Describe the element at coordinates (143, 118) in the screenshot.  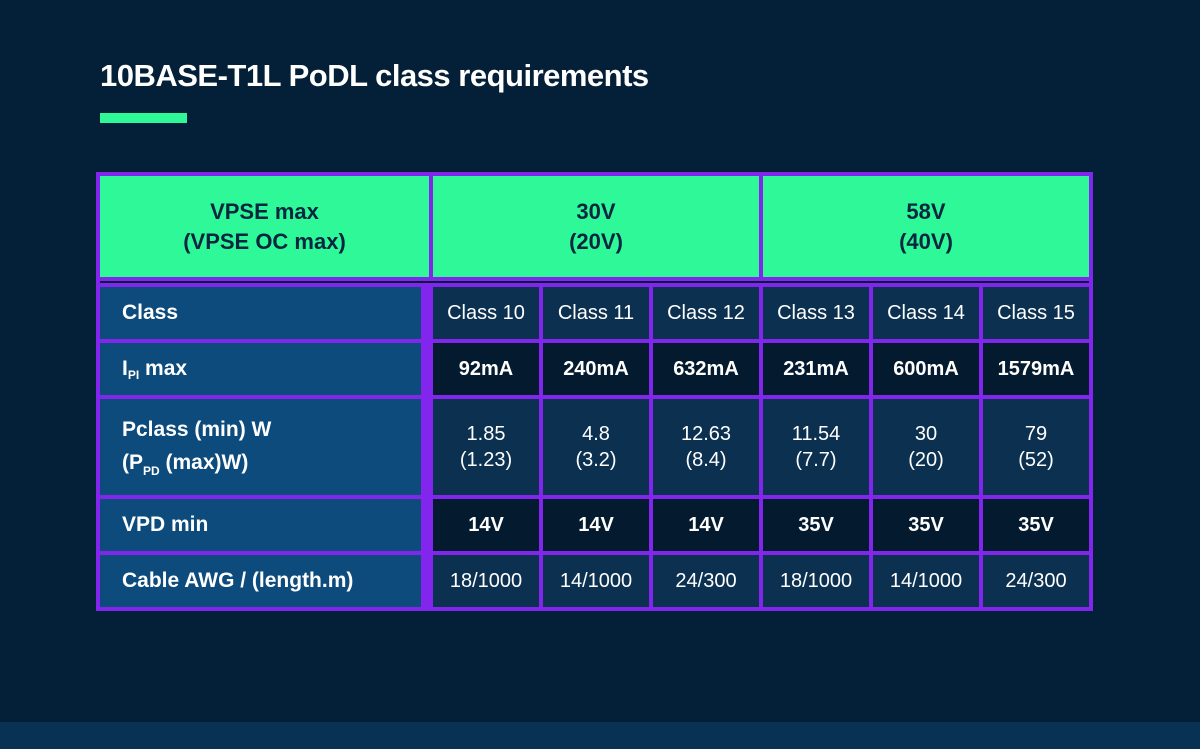
I see `title-accent-bar` at that location.